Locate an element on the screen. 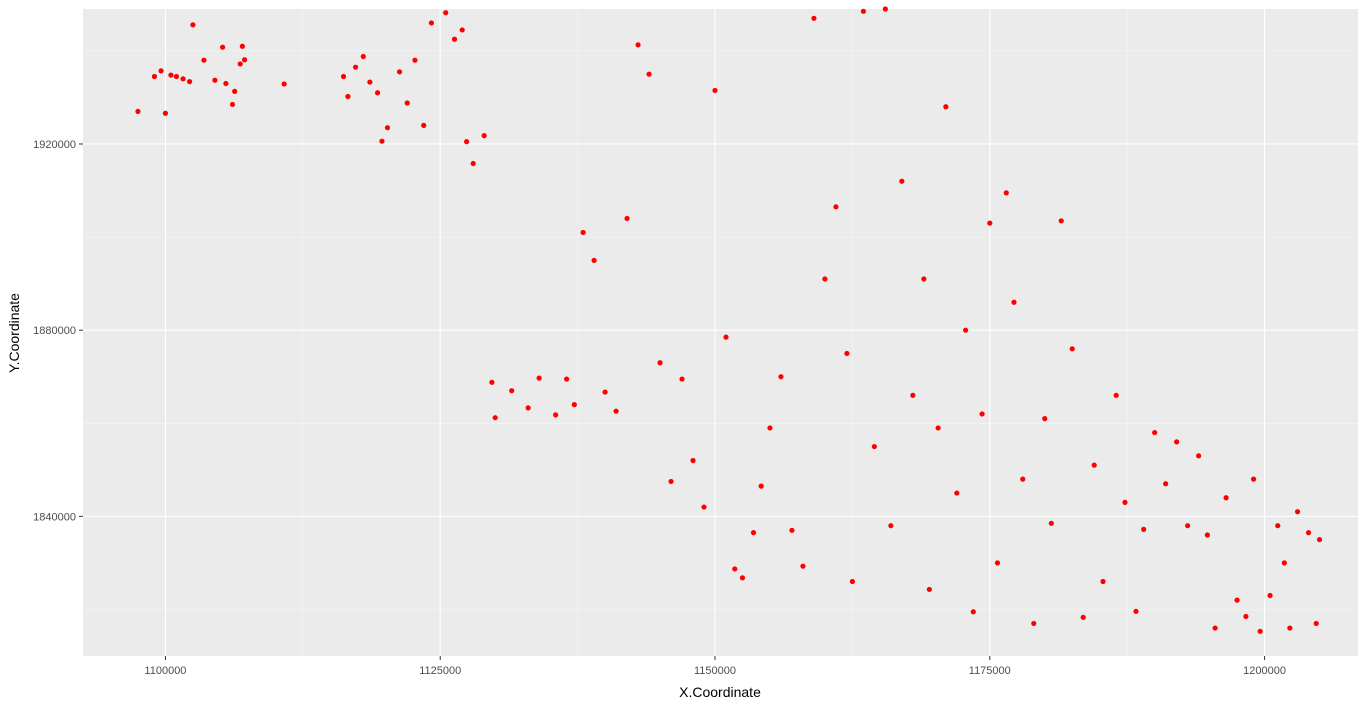 This screenshot has height=704, width=1366. y-axis-ticks: 1840000 1880000 1920000 is located at coordinates (58, 331).